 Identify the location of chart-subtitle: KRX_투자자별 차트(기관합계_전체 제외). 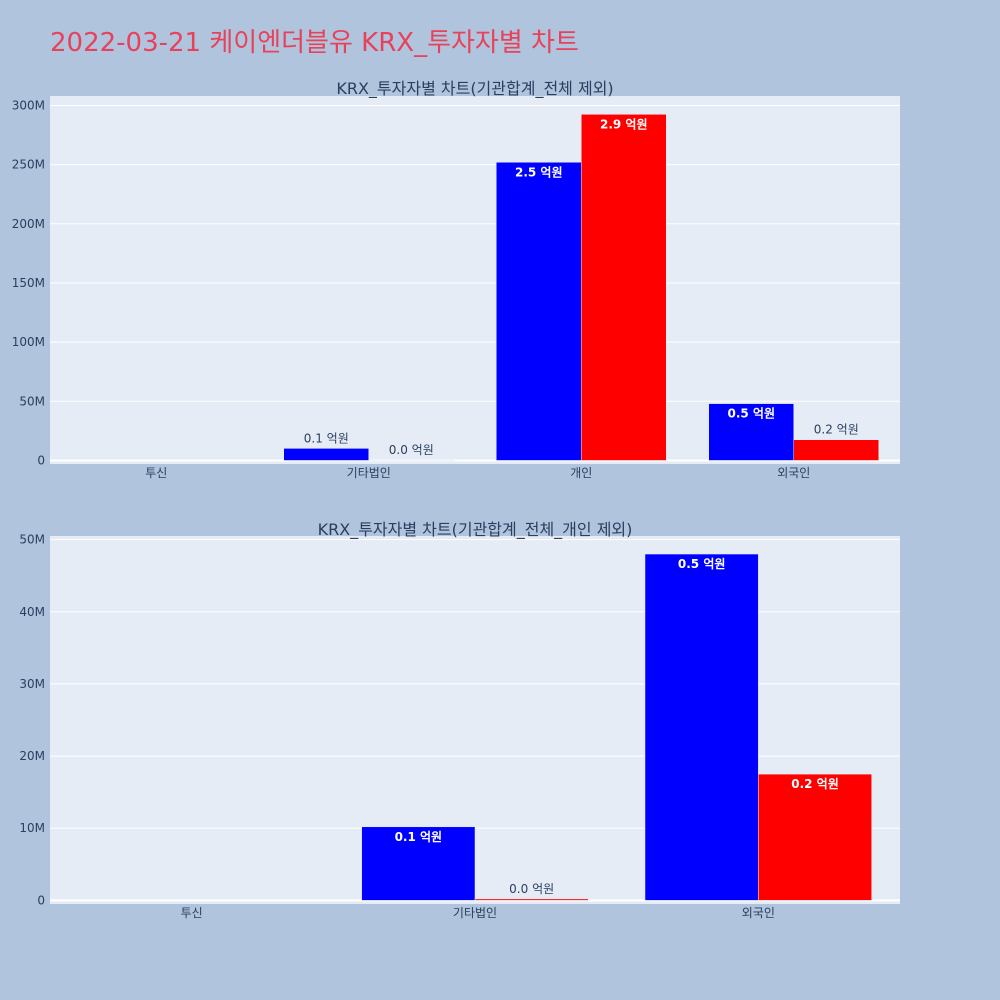
(474, 89).